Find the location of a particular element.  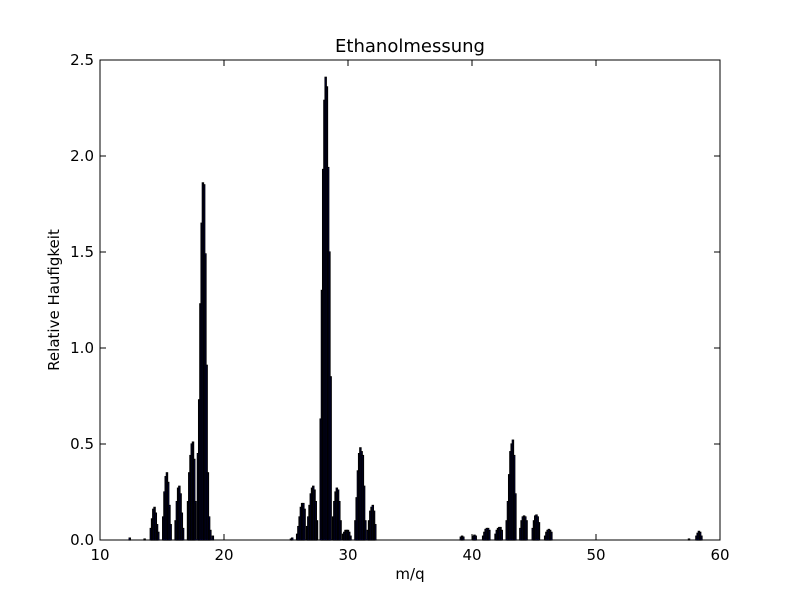

x-tick-label: 10 is located at coordinates (99, 555).